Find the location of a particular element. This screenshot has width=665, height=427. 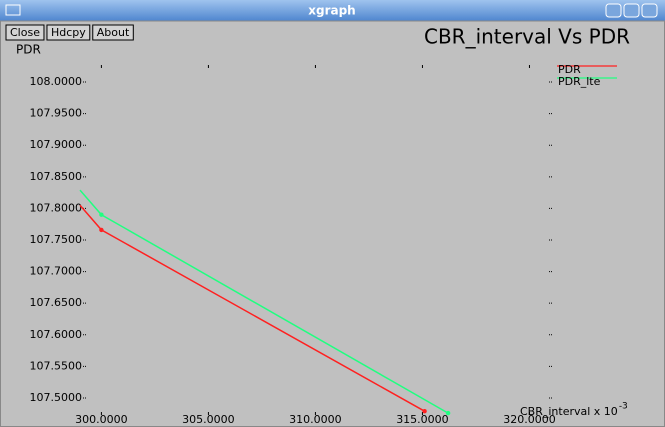

maximize-button is located at coordinates (631, 10).